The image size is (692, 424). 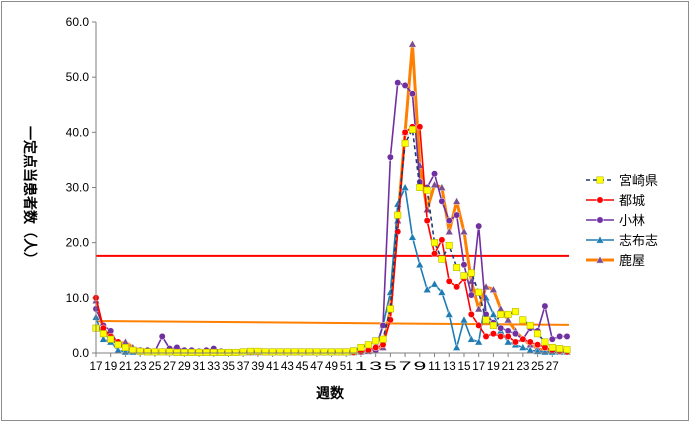 I want to click on x-tick-label: 23, so click(x=140, y=366).